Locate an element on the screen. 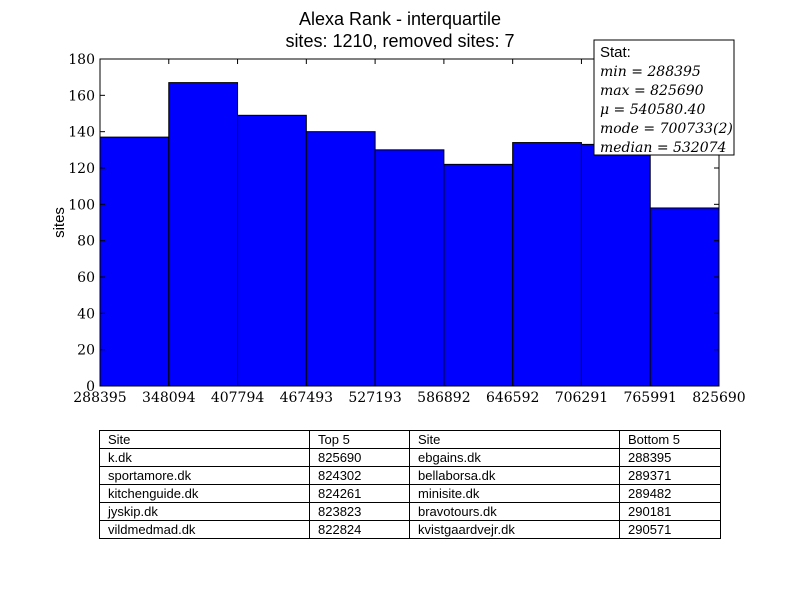 The width and height of the screenshot is (800, 600). y-tick-label: 100 is located at coordinates (81, 205).